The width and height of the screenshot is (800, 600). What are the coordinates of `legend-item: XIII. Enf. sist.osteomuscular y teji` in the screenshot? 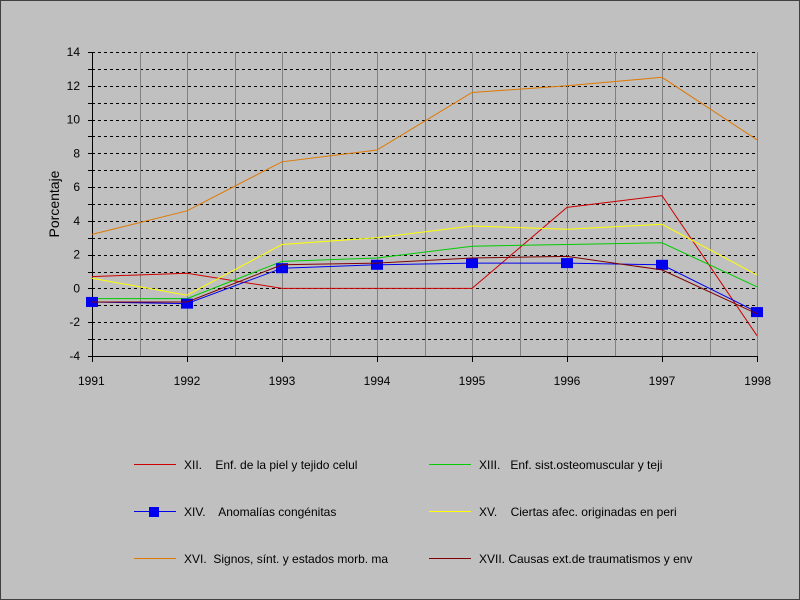 It's located at (545, 465).